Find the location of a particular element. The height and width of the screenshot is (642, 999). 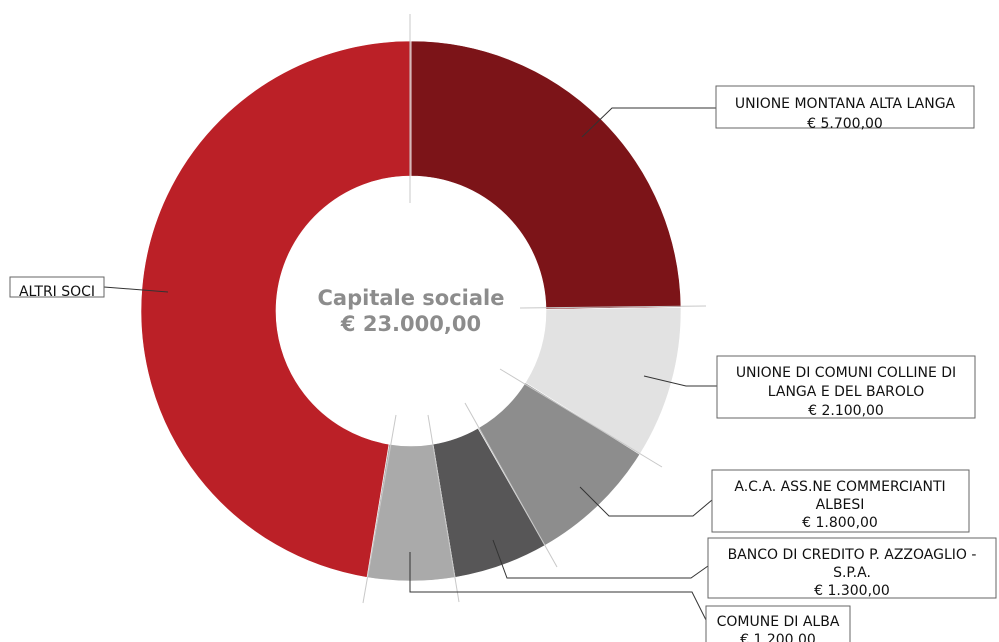

center-title: Capitale sociale is located at coordinates (411, 298).